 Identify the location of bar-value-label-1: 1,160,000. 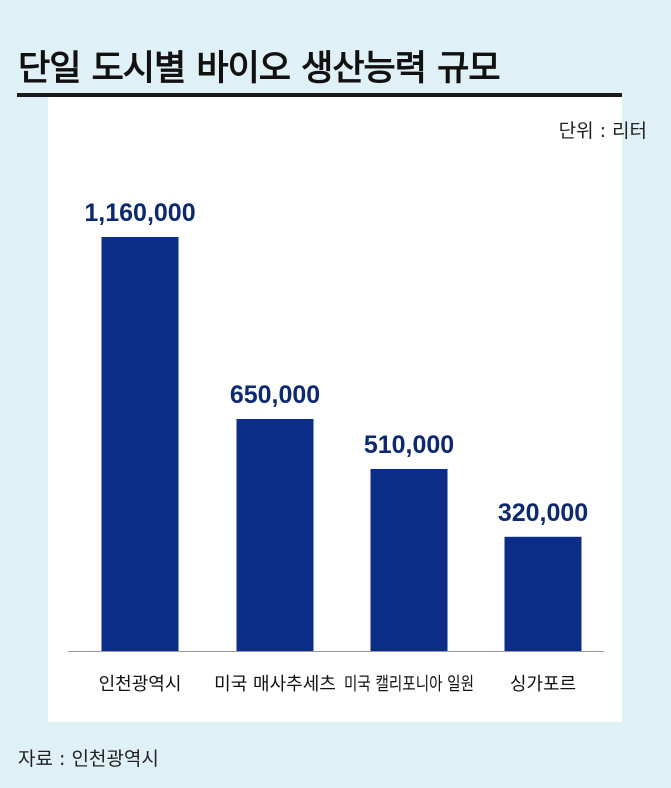
(139, 213).